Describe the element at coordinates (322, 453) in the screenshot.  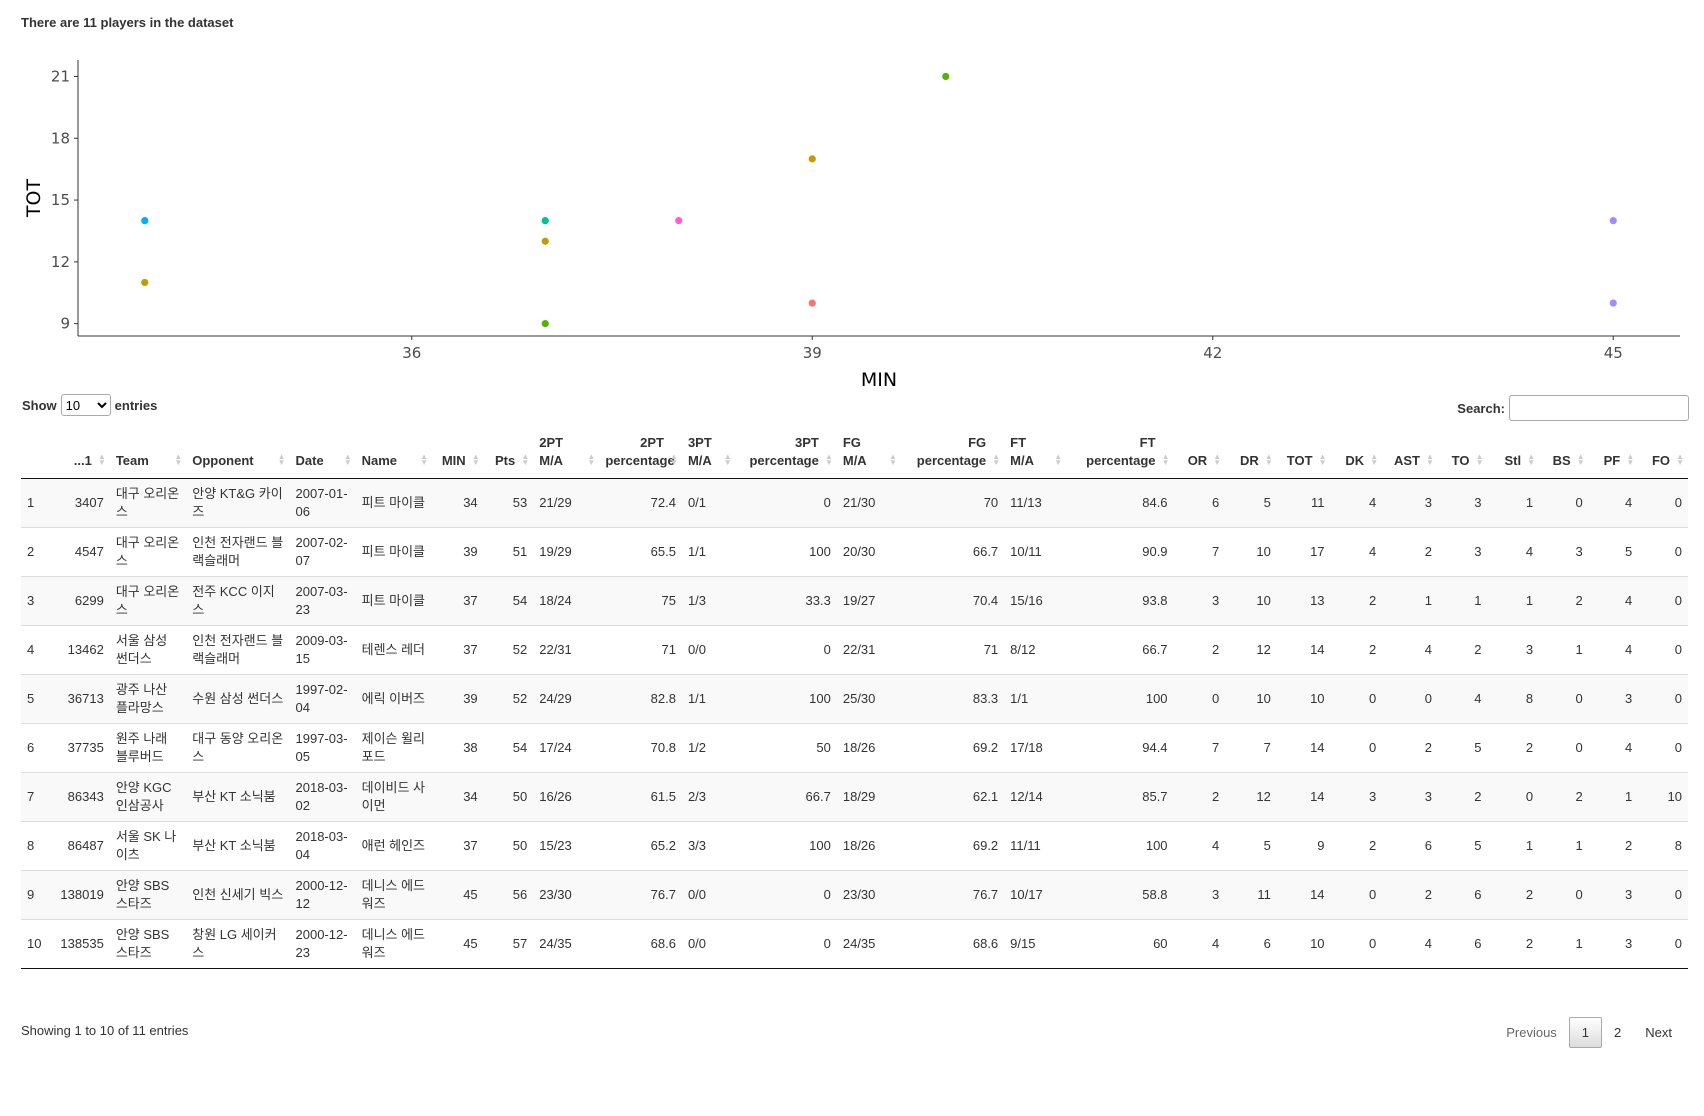
I see `column-header: Date ▲ ▼` at that location.